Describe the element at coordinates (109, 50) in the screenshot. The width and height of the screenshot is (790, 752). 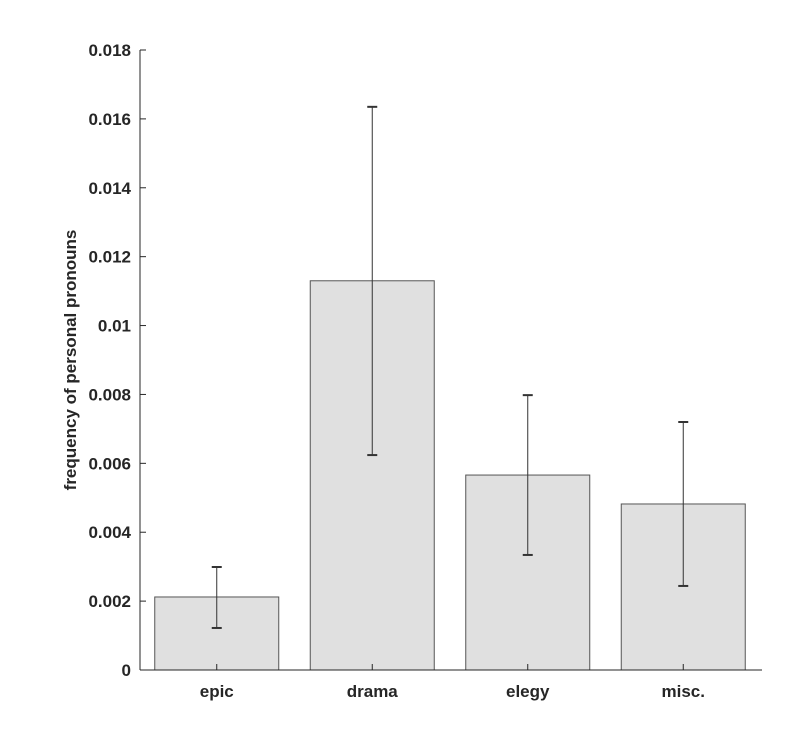
I see `y-tick-label: 0.018` at that location.